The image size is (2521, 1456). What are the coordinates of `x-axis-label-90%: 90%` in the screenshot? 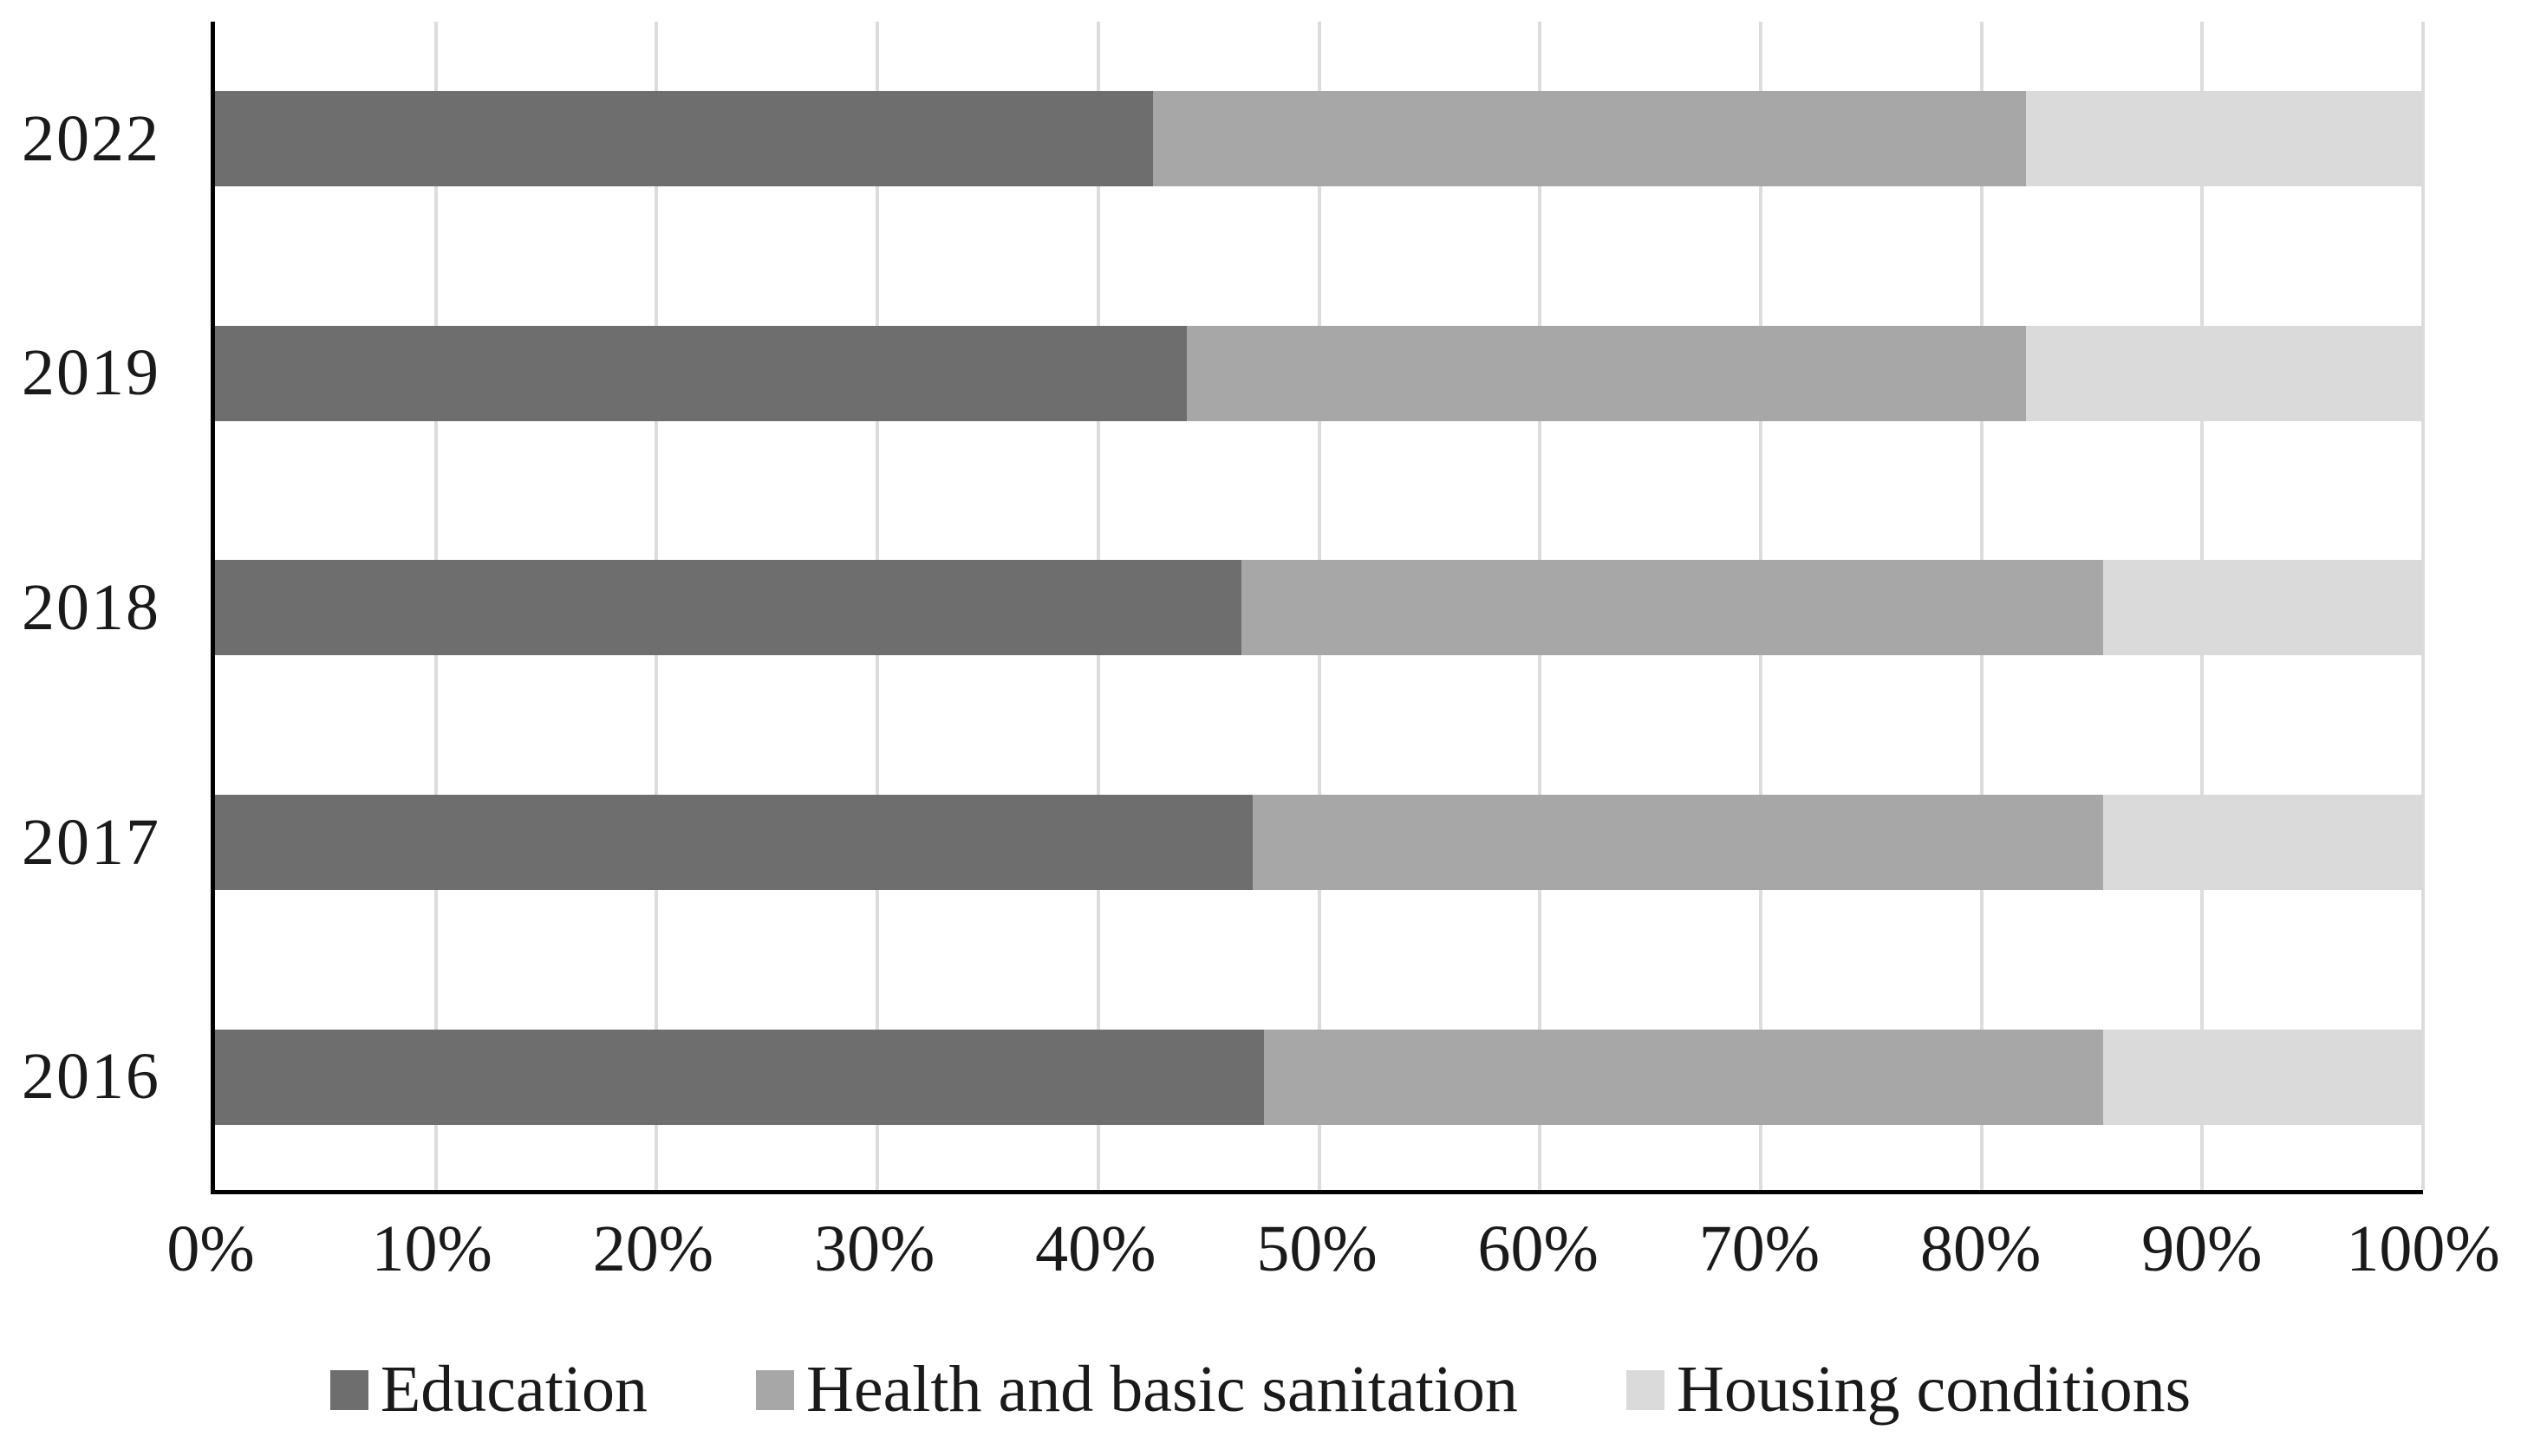 It's located at (2202, 1248).